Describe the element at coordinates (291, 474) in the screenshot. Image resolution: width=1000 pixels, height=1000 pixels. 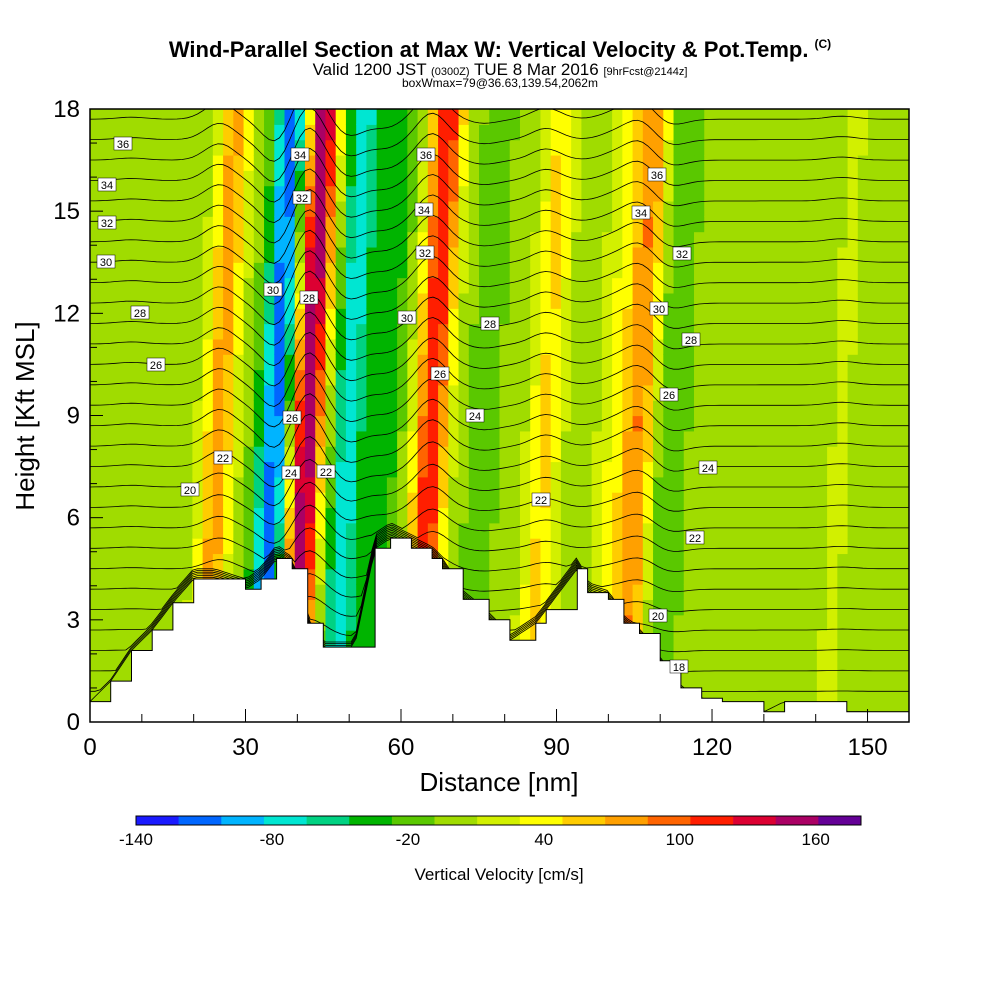
I see `svg-text: 24` at that location.